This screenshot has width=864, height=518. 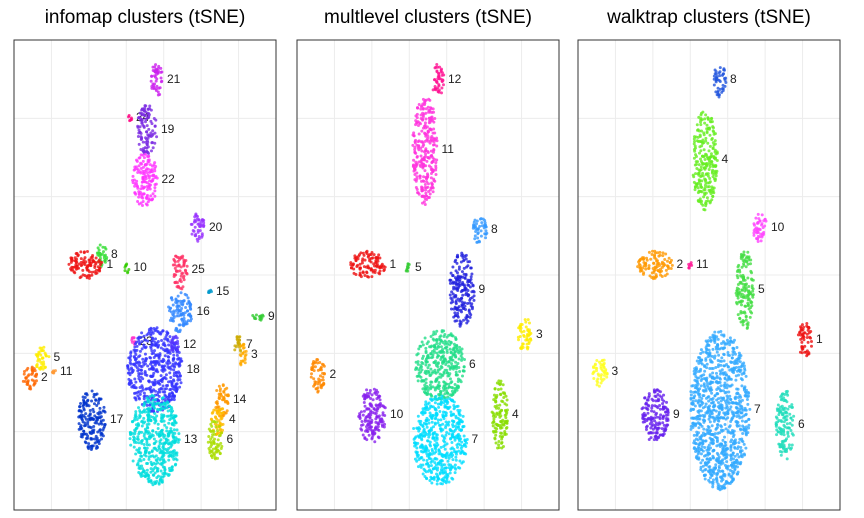 I want to click on cluster-label: 19, so click(x=168, y=129).